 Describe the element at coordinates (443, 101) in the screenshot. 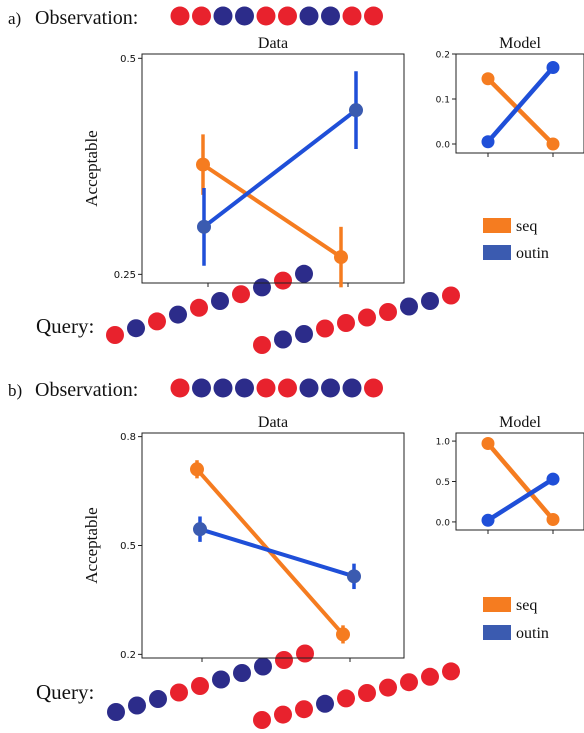

I see `y-tick-label: 0.1` at that location.